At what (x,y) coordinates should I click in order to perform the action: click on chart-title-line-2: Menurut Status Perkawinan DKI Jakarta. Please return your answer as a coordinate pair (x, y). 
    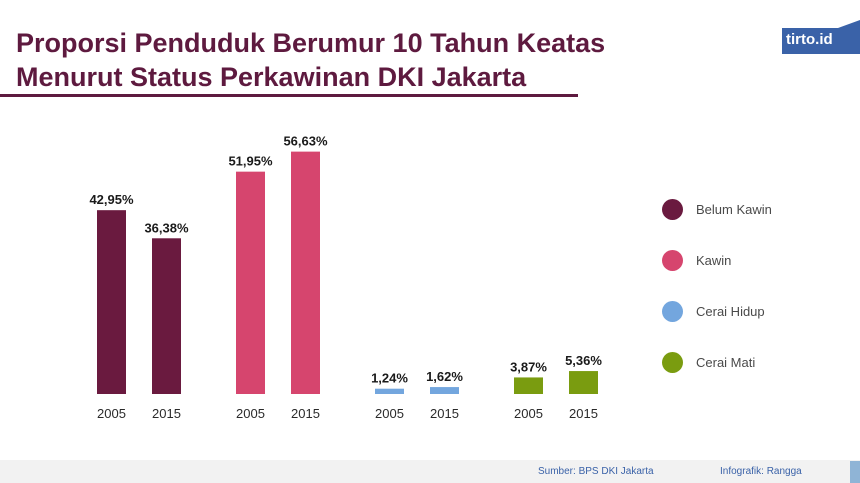
    Looking at the image, I should click on (271, 77).